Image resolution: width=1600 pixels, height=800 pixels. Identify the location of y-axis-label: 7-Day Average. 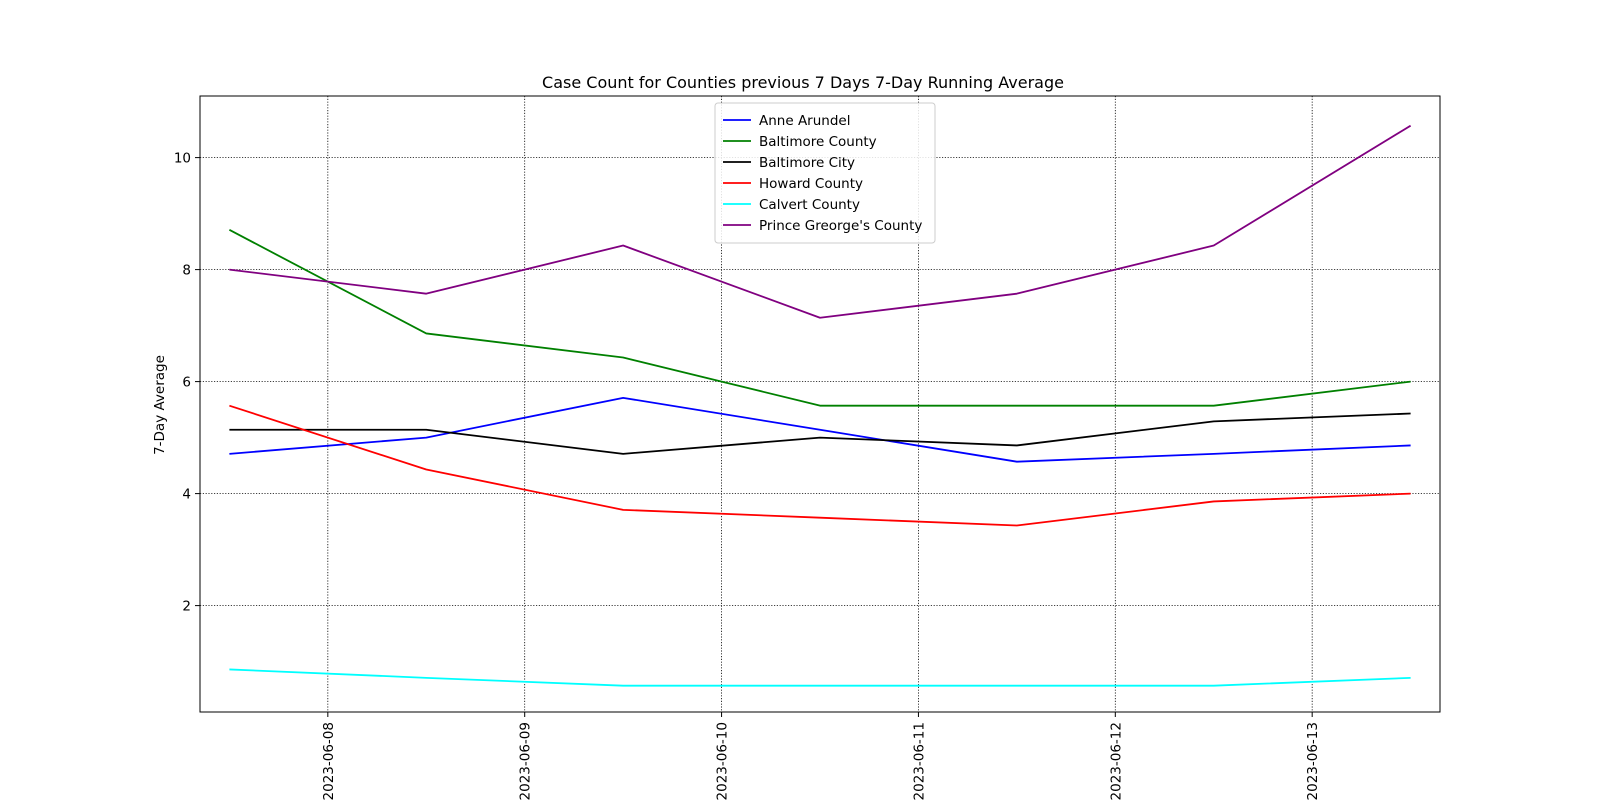
(160, 405).